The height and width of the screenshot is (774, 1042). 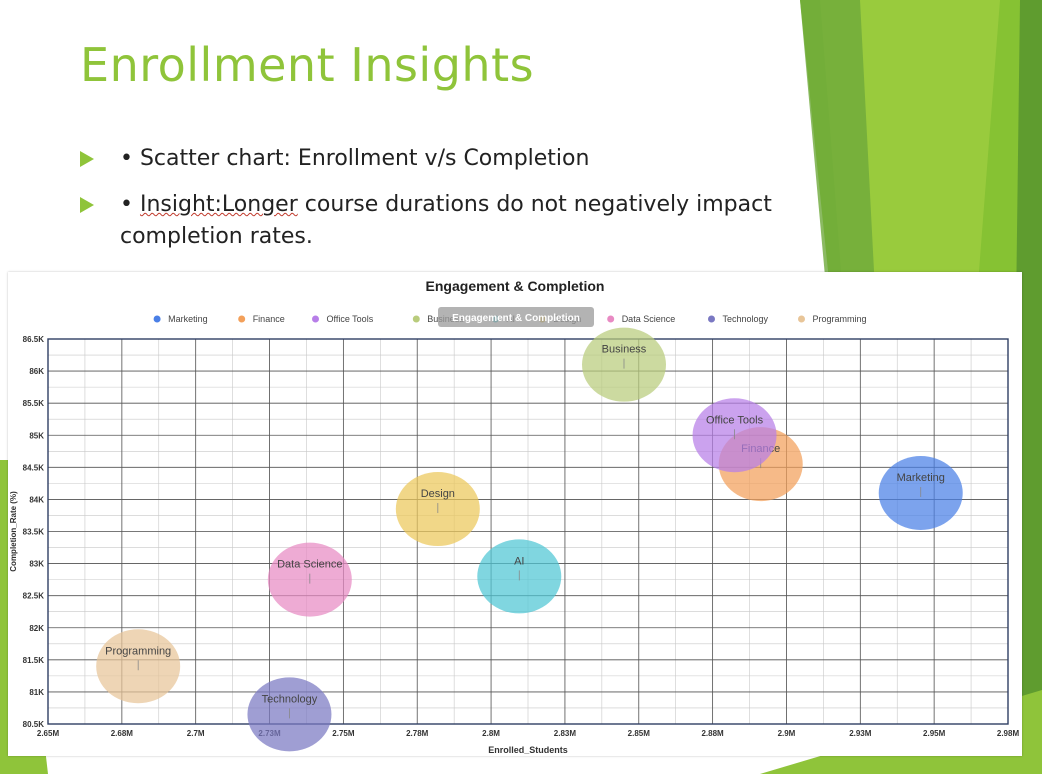 I want to click on data-label: Data Science, so click(x=309, y=565).